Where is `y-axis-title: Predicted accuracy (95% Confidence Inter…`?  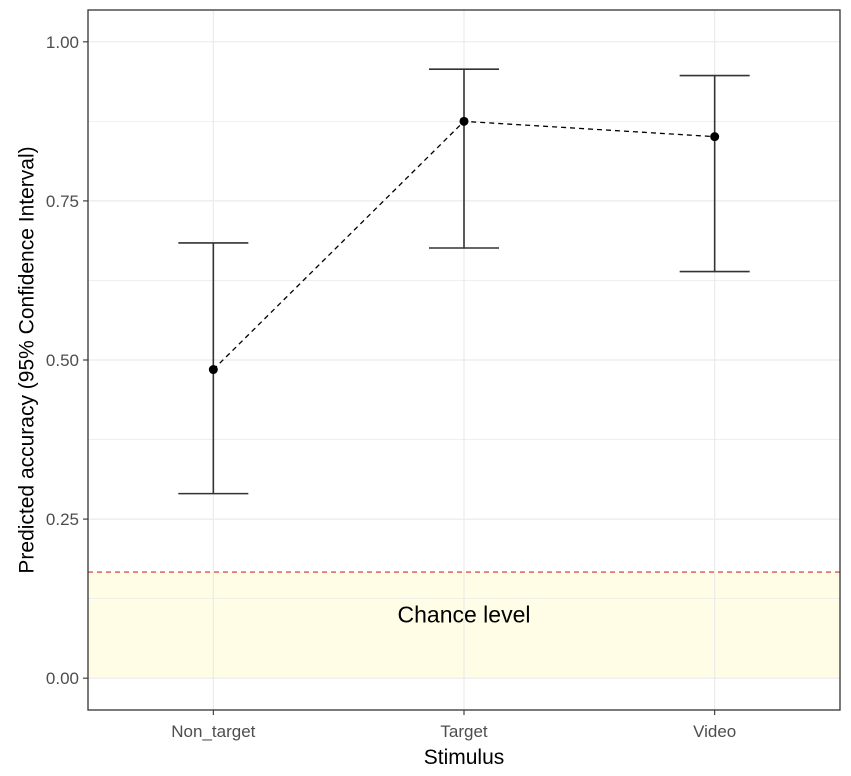
y-axis-title: Predicted accuracy (95% Confidence Inter… is located at coordinates (27, 359).